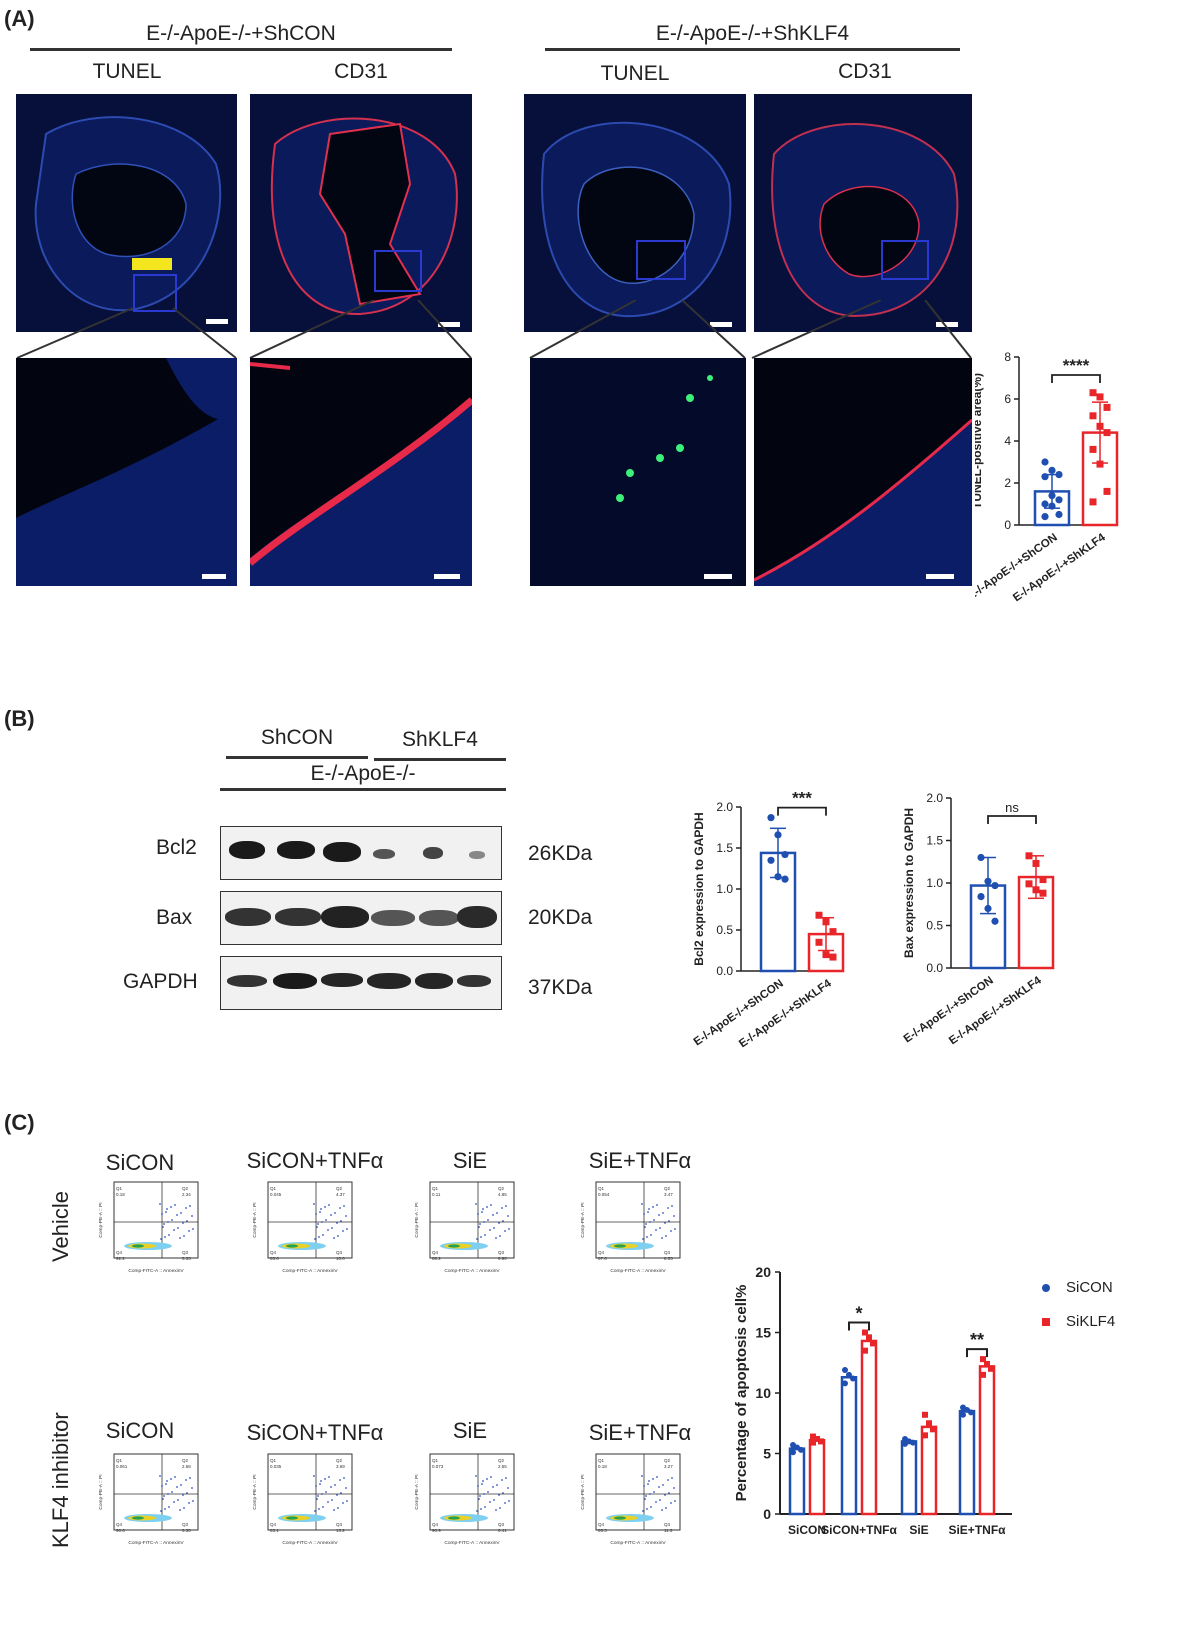 This screenshot has width=1200, height=1632. I want to click on quadrant-value: 0.035, so click(276, 1466).